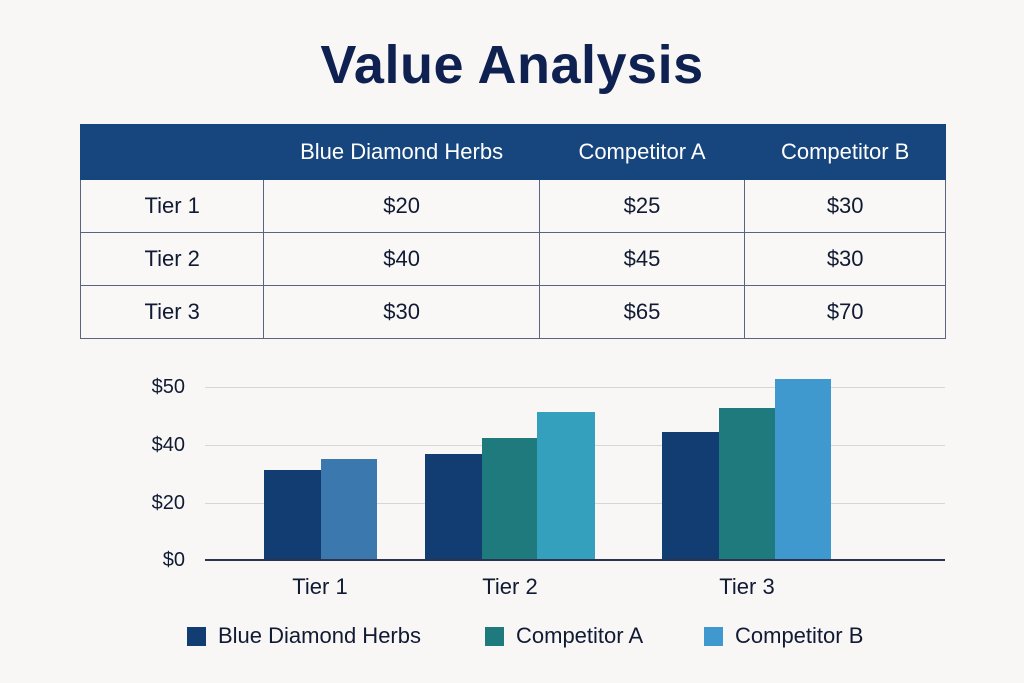  Describe the element at coordinates (168, 445) in the screenshot. I see `y-tick-40: $40` at that location.